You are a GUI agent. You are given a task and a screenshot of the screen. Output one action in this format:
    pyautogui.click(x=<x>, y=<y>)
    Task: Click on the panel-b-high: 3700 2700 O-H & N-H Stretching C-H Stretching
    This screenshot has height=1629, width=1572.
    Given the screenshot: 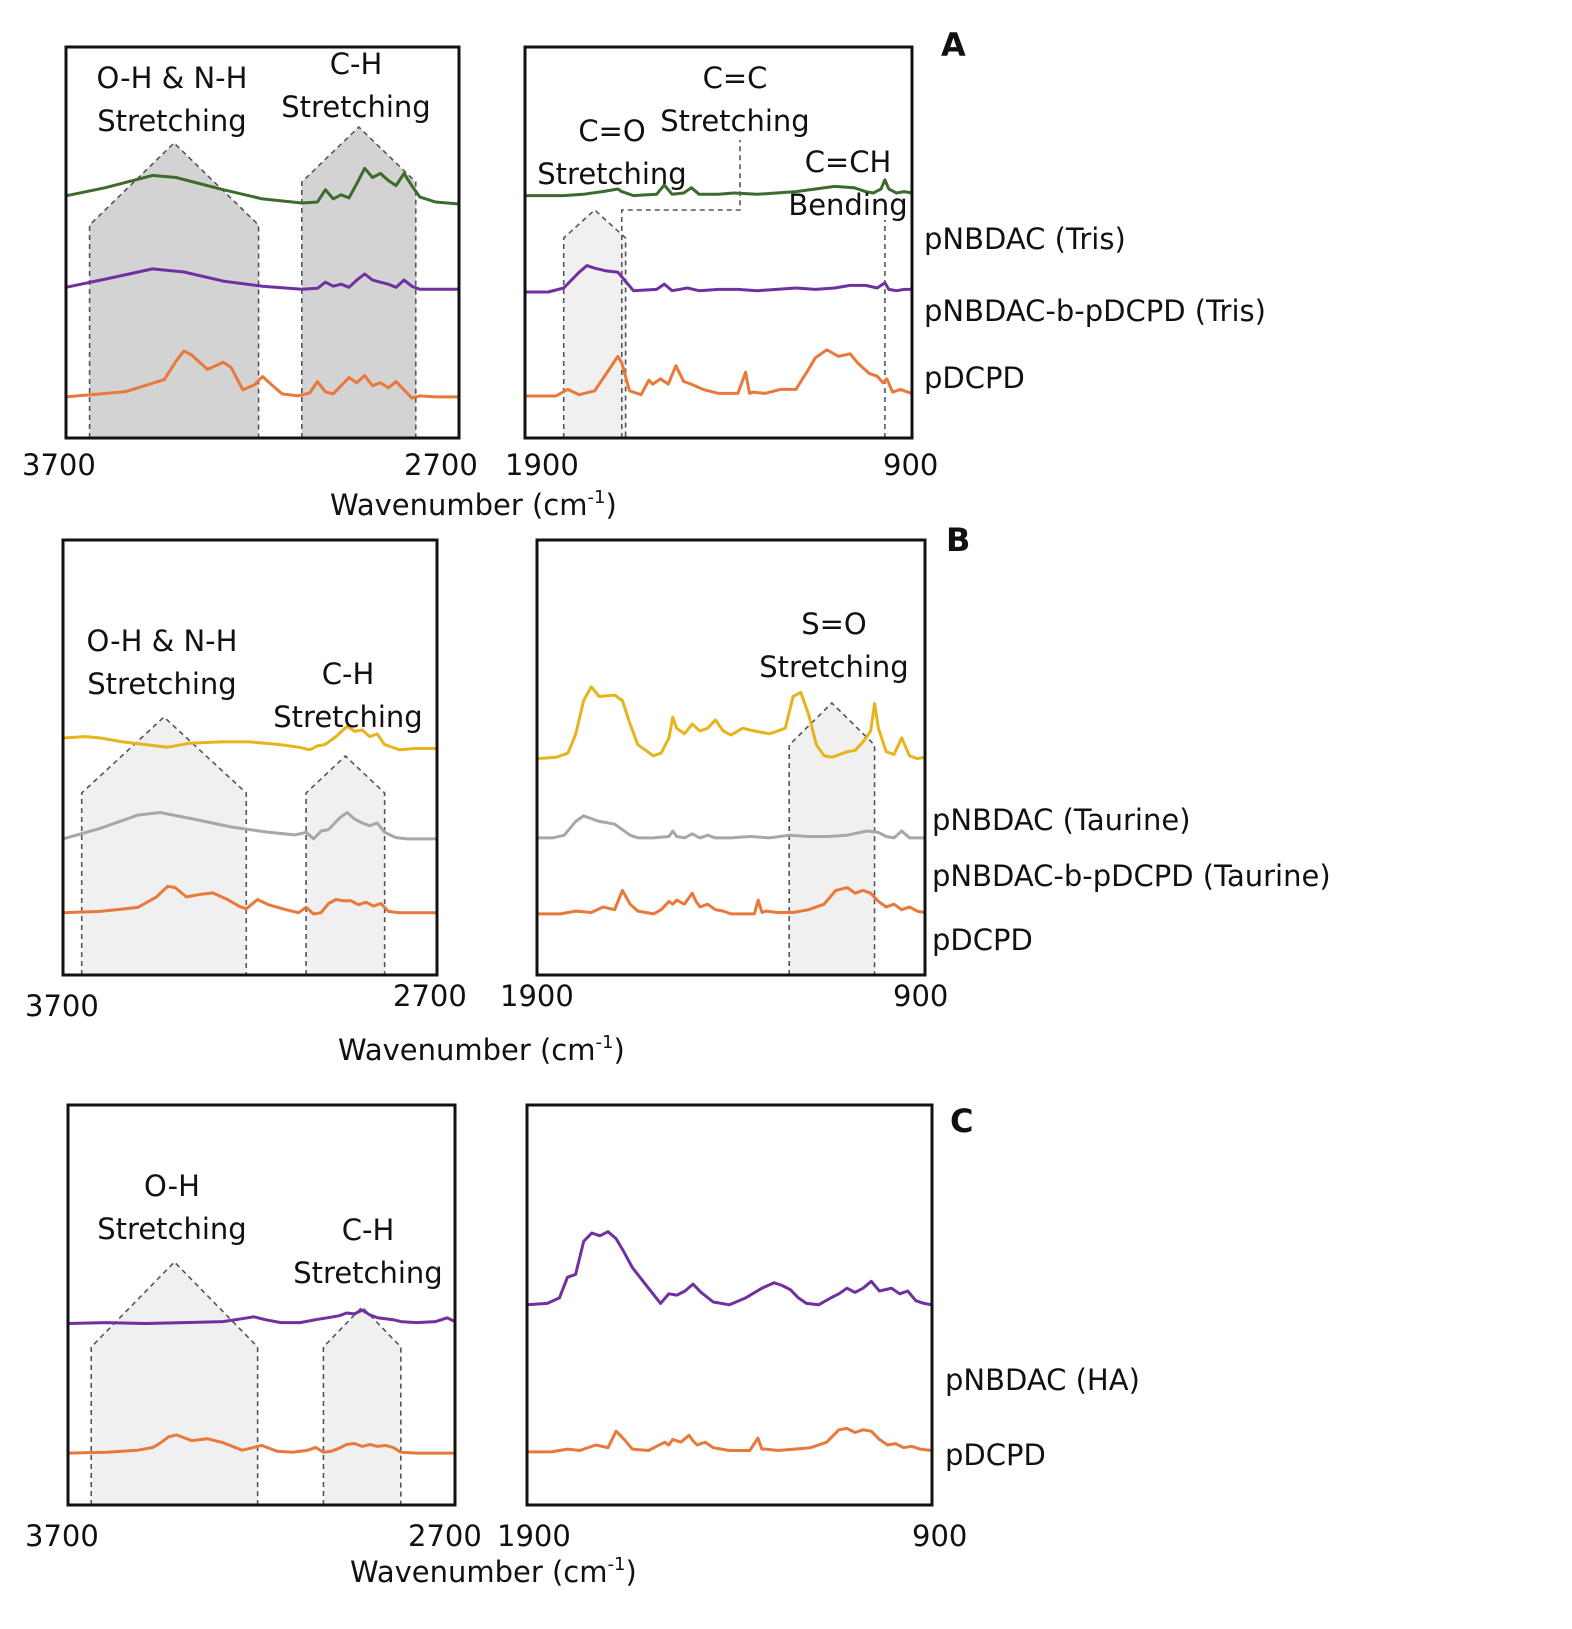 What is the action you would take?
    pyautogui.click(x=246, y=780)
    